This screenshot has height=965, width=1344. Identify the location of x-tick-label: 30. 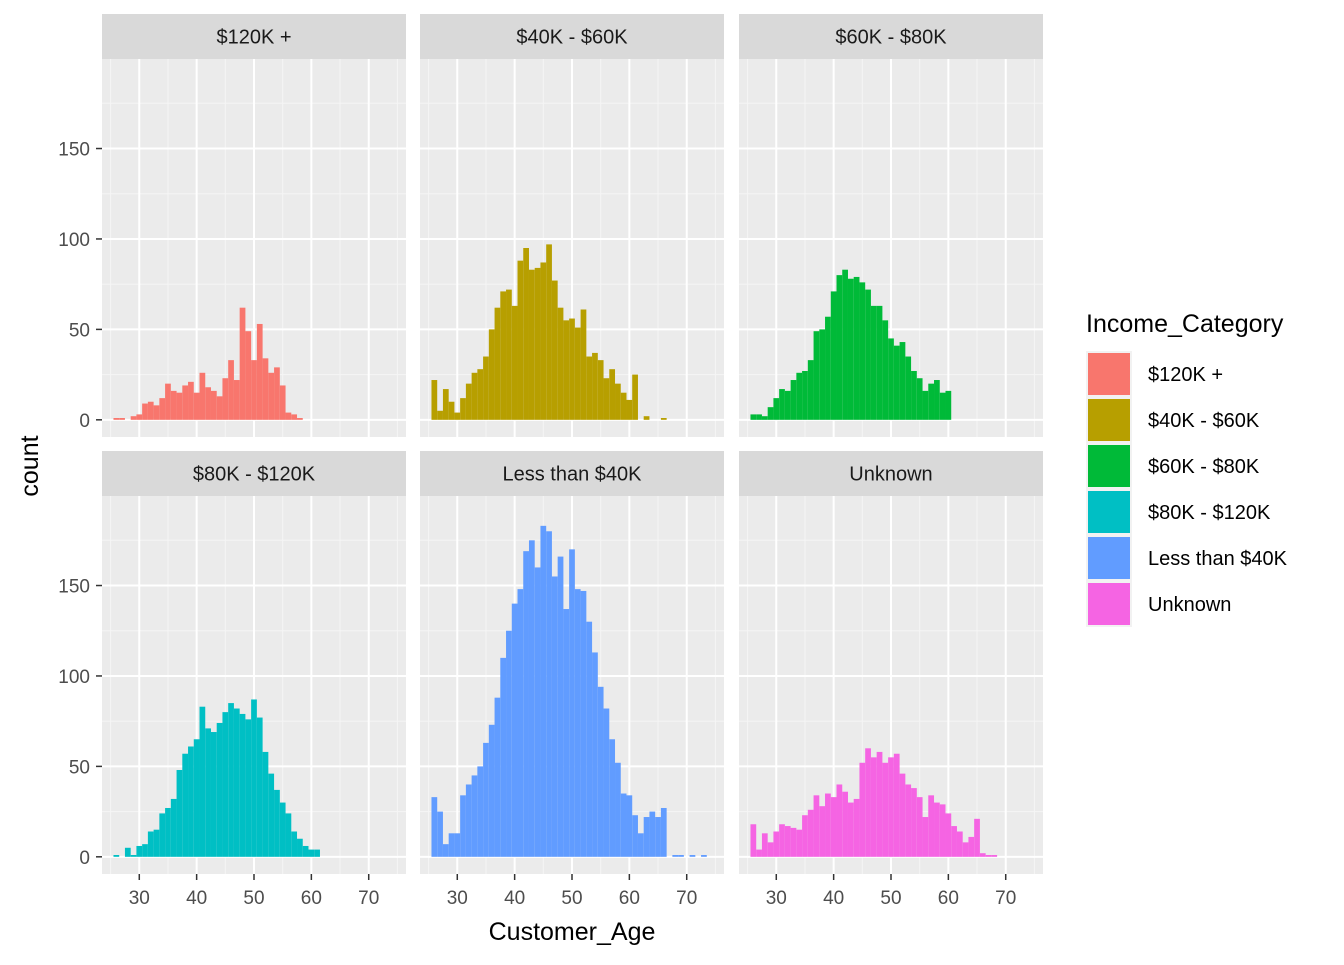
(776, 898).